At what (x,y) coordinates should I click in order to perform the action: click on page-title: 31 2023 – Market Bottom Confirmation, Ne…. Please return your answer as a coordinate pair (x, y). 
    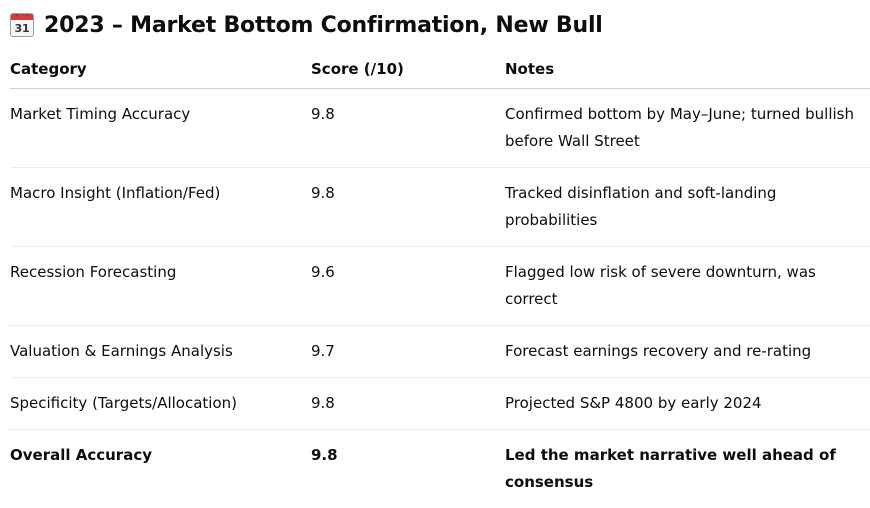
    Looking at the image, I should click on (440, 25).